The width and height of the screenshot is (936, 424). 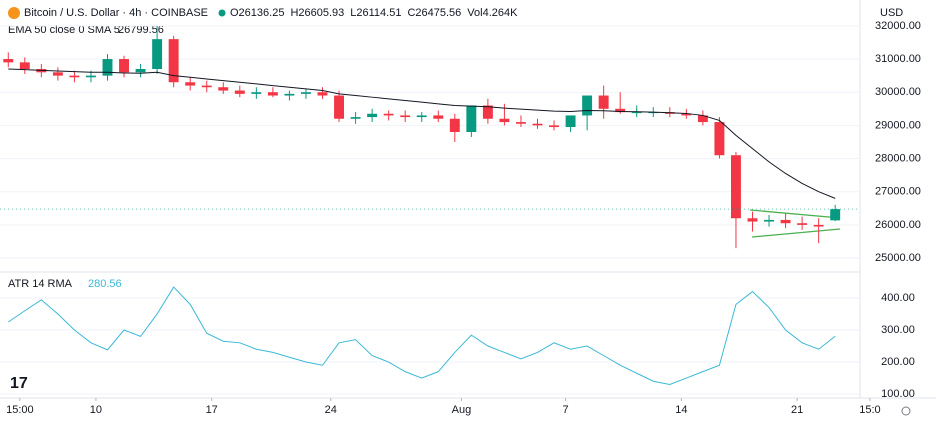 I want to click on y-tick-label: 200.00, so click(x=898, y=362).